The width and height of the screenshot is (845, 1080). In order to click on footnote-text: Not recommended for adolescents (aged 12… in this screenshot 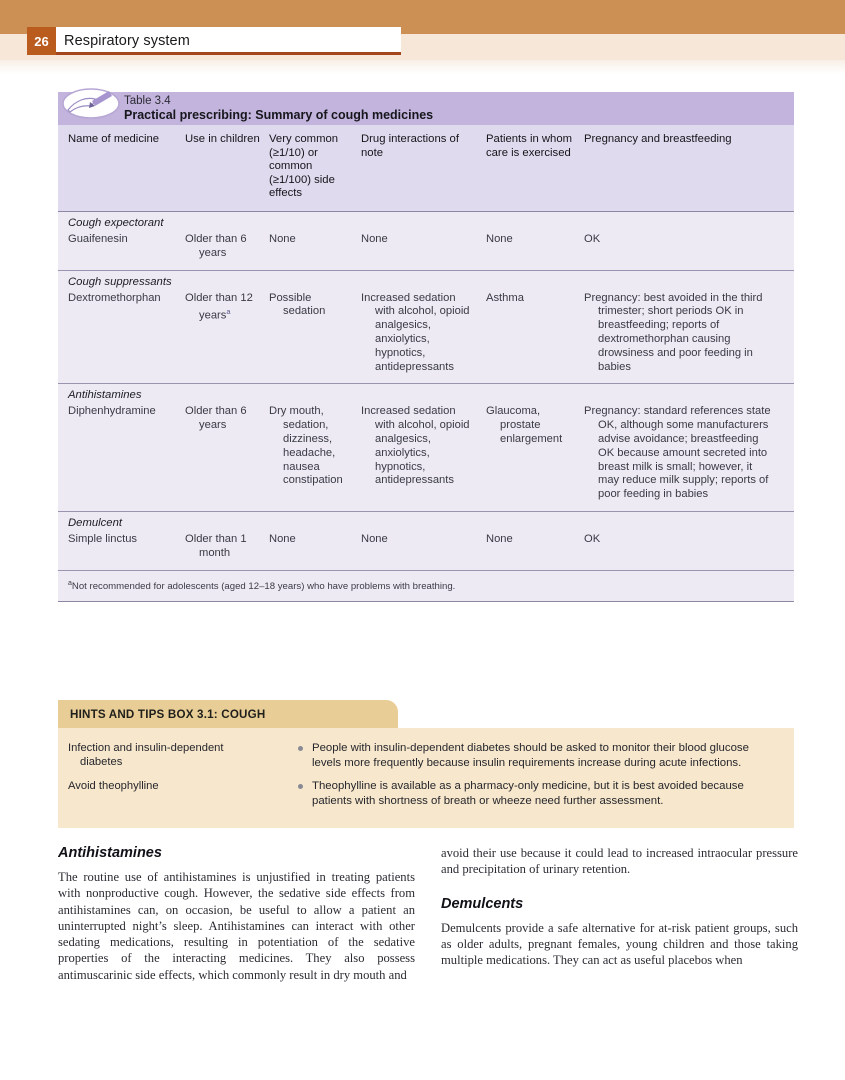, I will do `click(263, 586)`.